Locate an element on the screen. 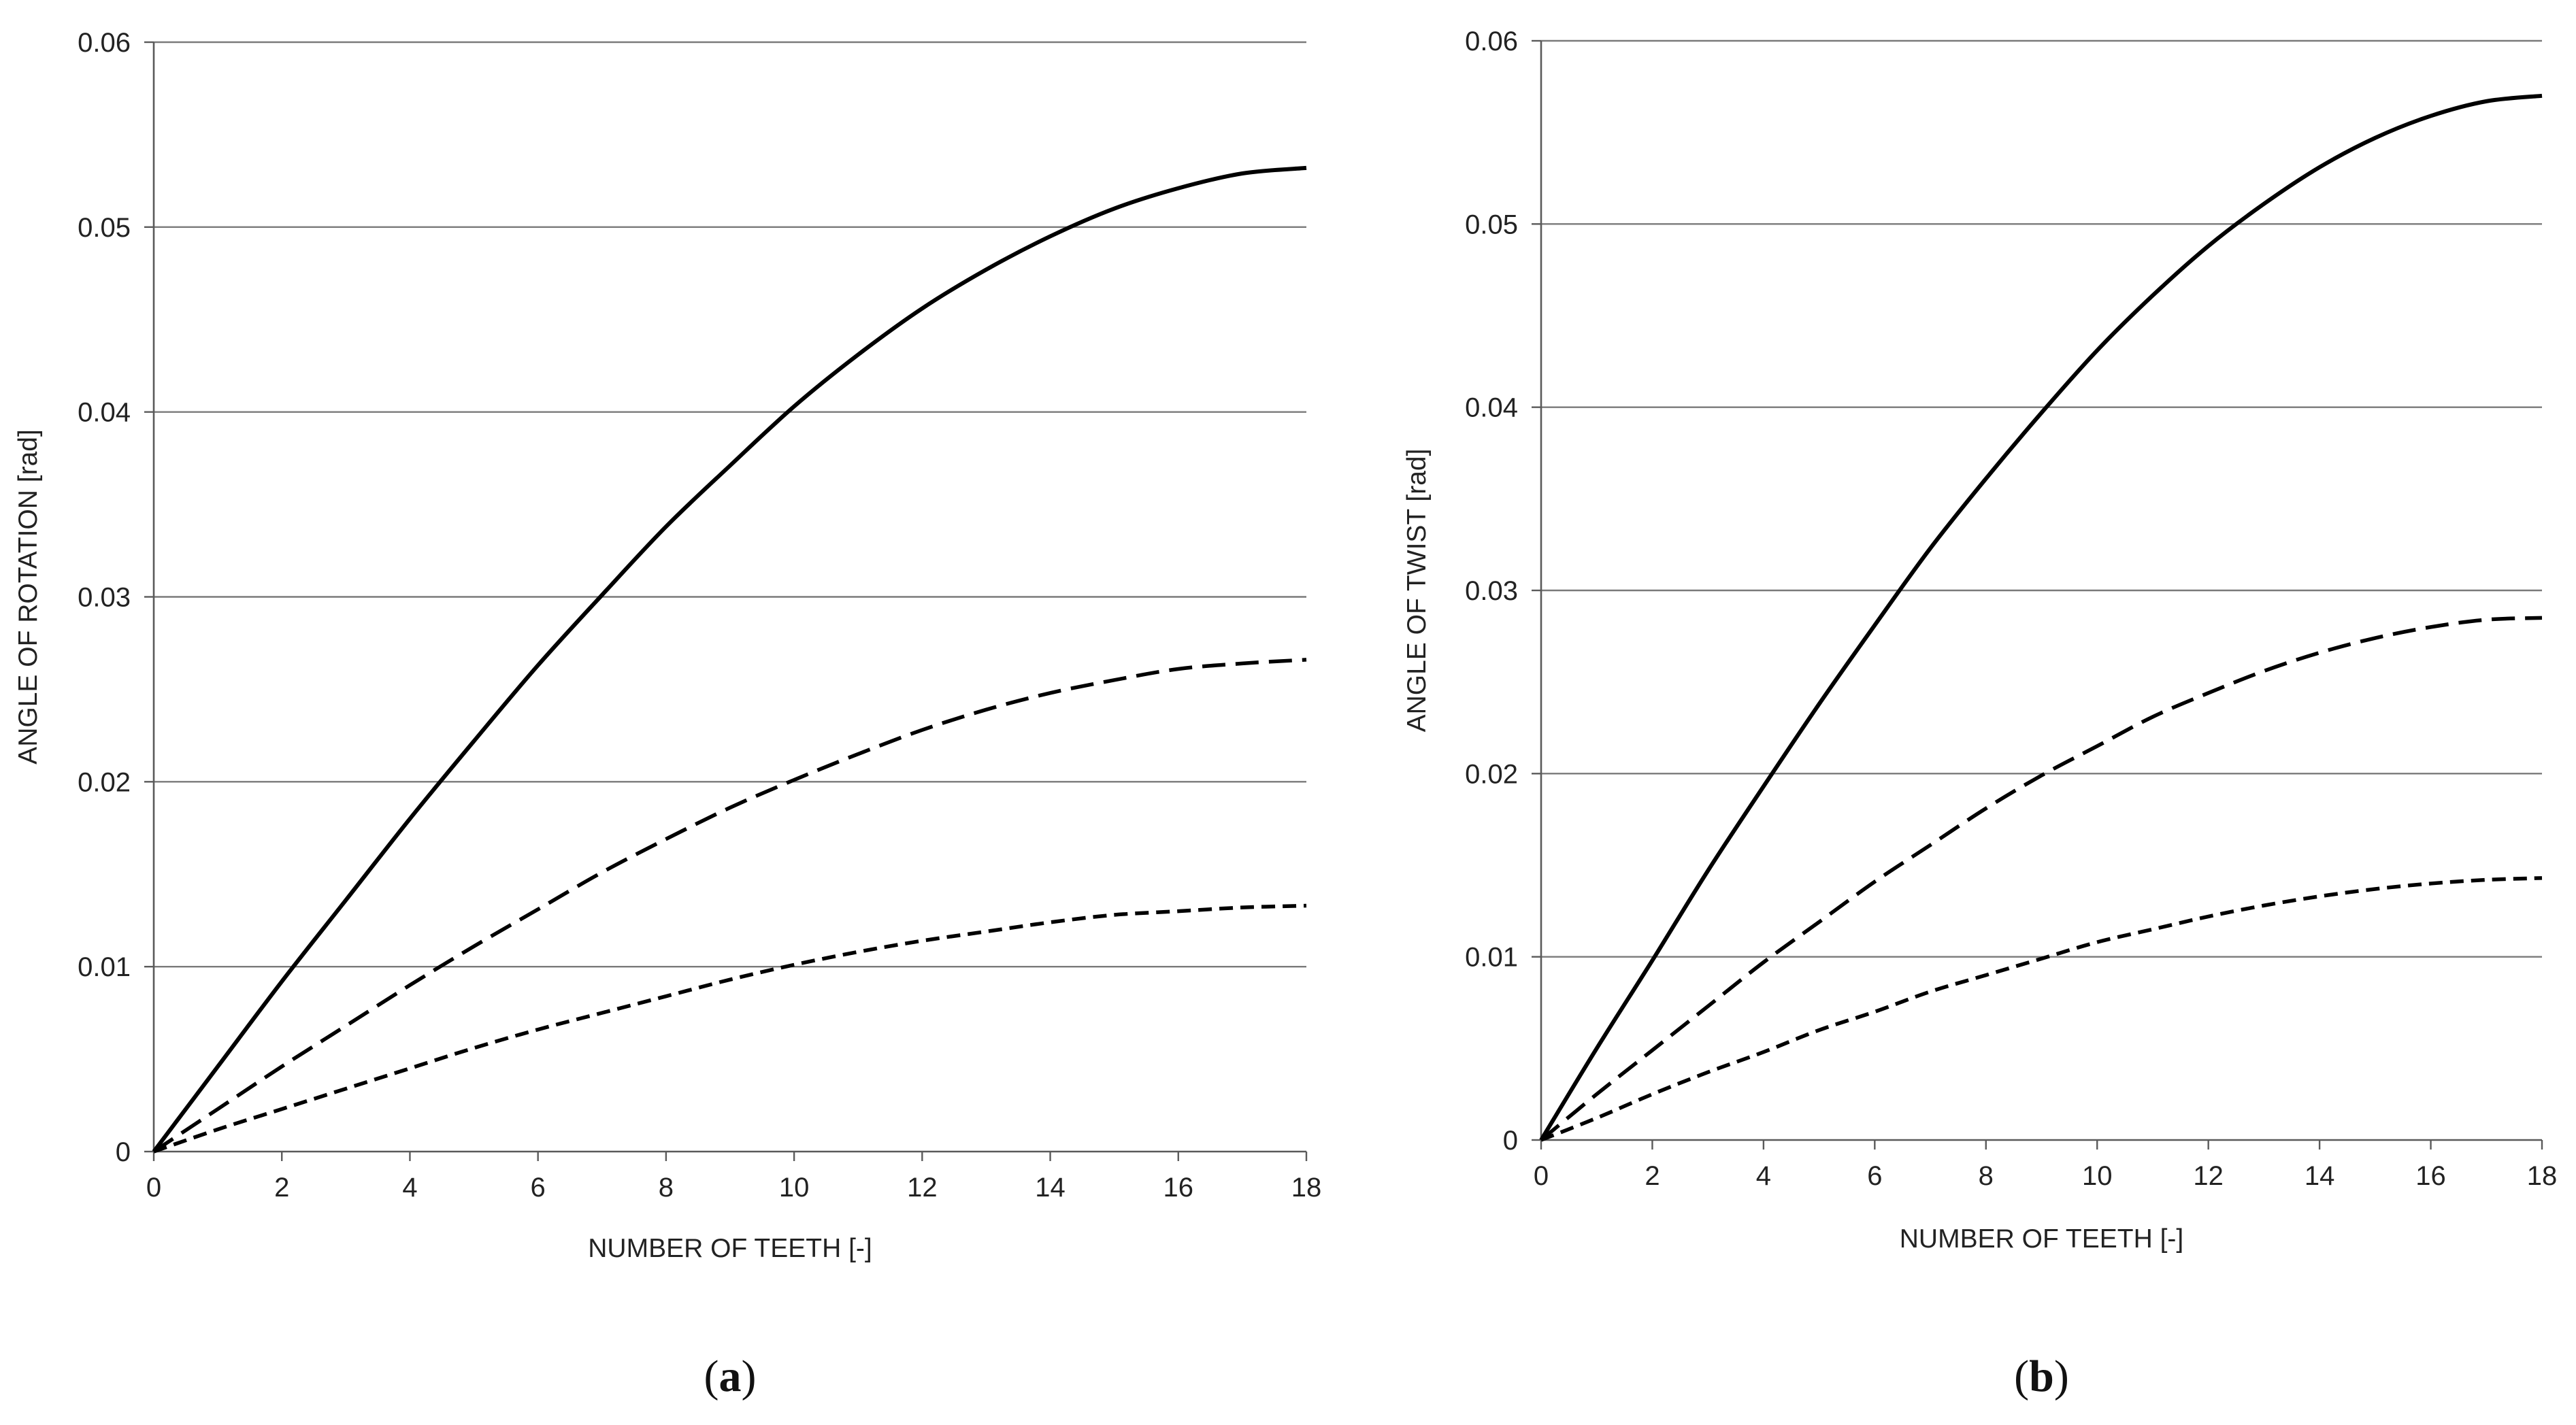 The height and width of the screenshot is (1425, 2576). panel-label: (b) is located at coordinates (2041, 1376).